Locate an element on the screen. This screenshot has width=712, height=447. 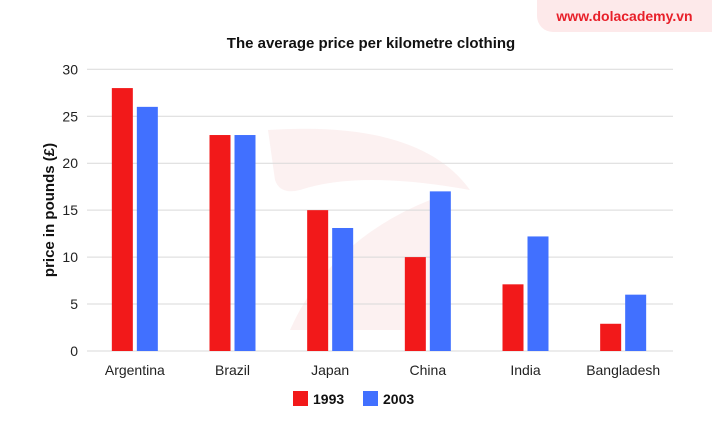
y-tick-label: 30 is located at coordinates (70, 69).